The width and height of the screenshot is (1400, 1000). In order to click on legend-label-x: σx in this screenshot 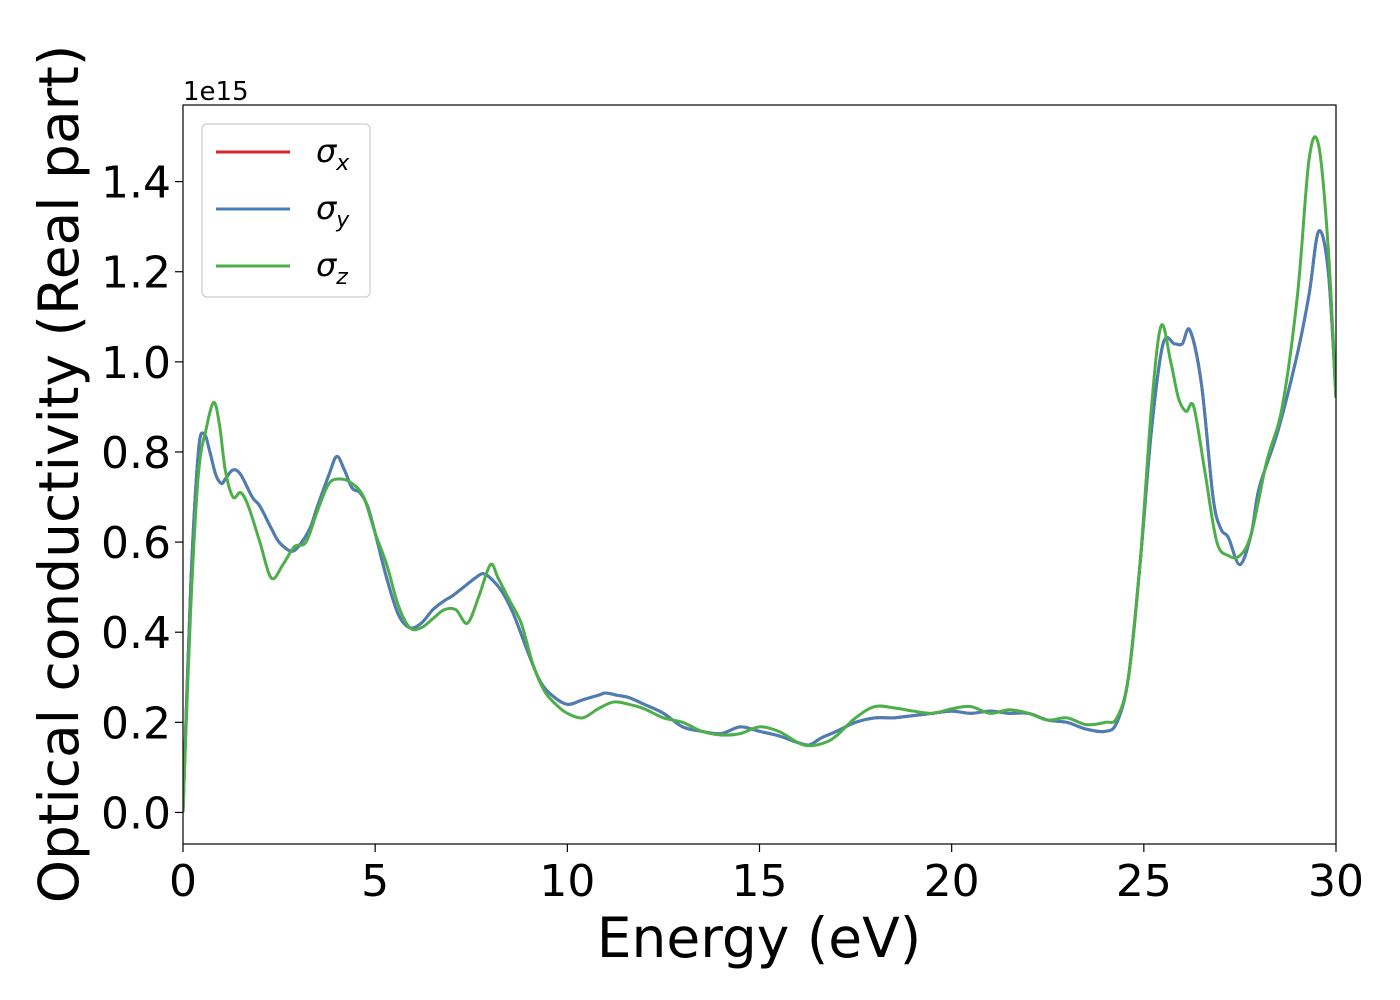, I will do `click(333, 154)`.